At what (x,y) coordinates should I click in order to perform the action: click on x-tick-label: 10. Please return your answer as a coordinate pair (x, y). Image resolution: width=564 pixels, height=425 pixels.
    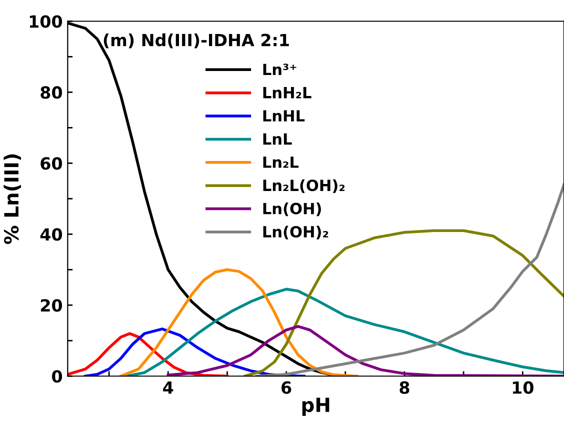
    Looking at the image, I should click on (523, 387).